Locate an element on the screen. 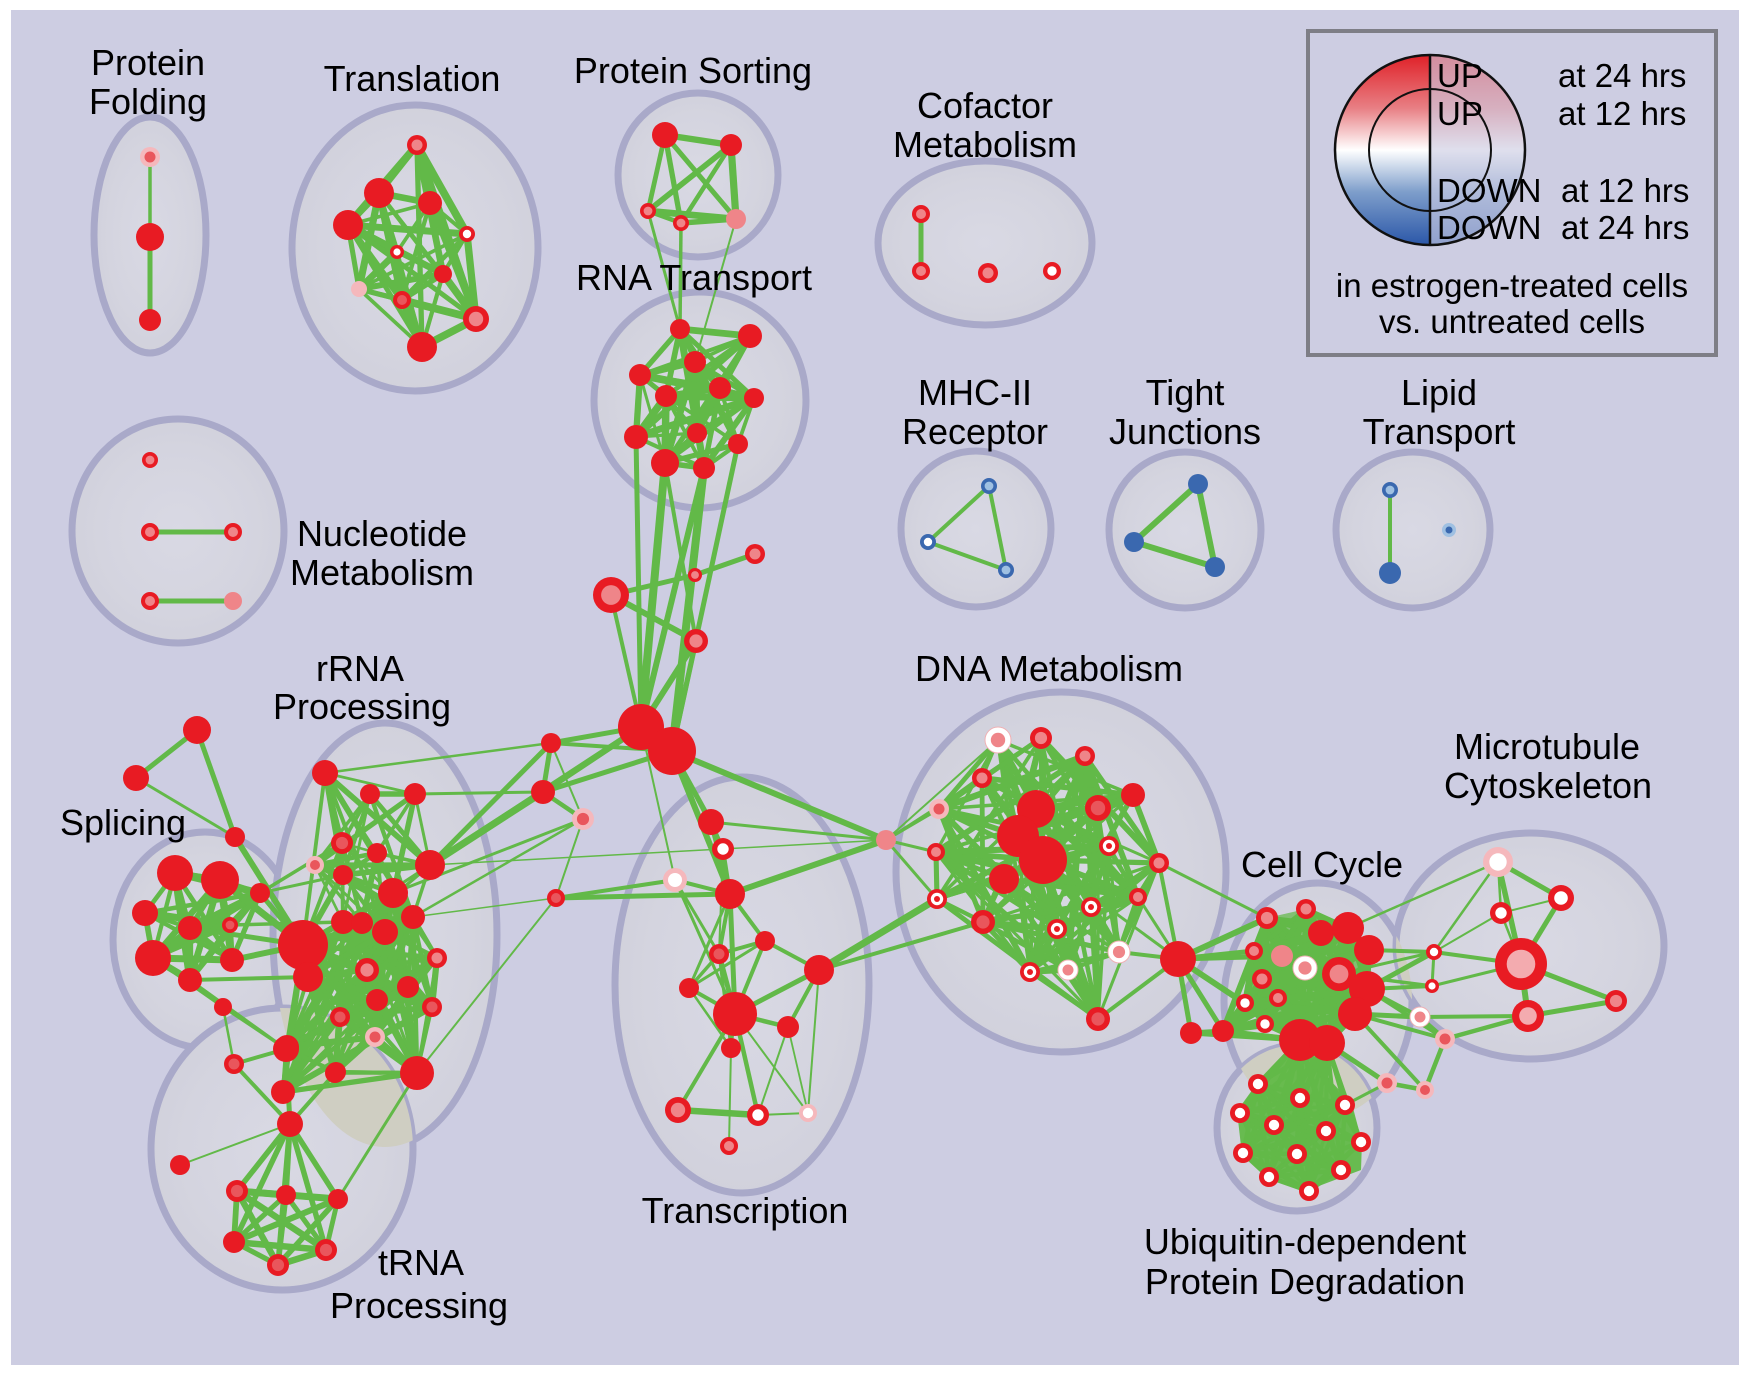  svg-text: Microtubule is located at coordinates (1547, 746).